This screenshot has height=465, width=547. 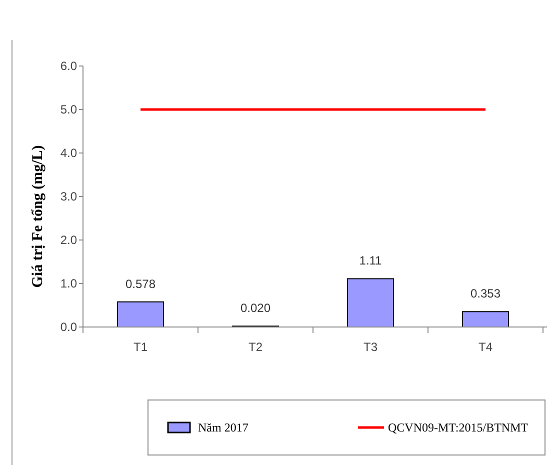 I want to click on y-tick-label: 1.0, so click(x=69, y=283).